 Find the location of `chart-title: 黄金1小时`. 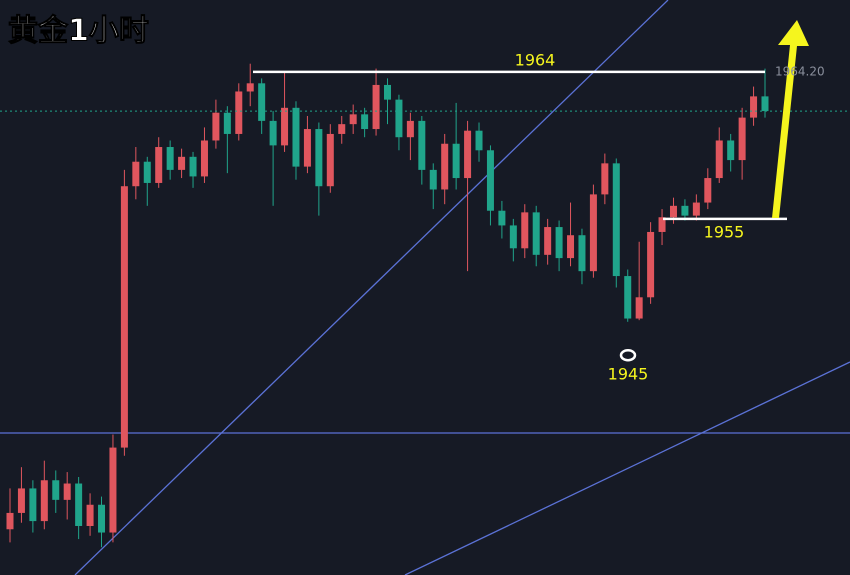

chart-title: 黄金1小时 is located at coordinates (78, 31).